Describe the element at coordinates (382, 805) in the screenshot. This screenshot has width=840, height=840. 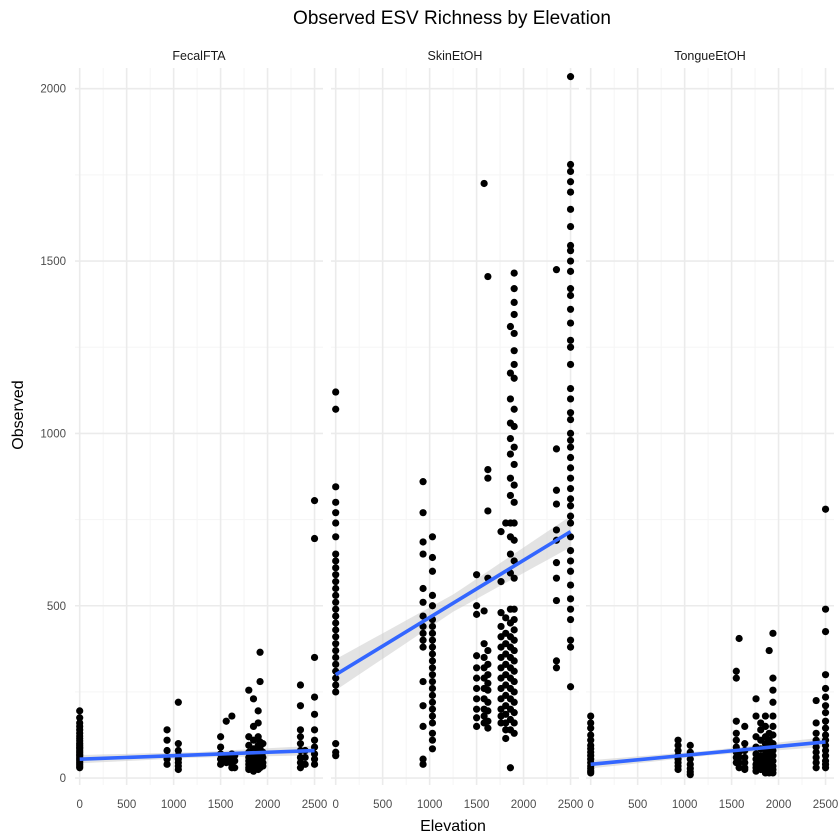
I see `x-tick-label: 500` at that location.